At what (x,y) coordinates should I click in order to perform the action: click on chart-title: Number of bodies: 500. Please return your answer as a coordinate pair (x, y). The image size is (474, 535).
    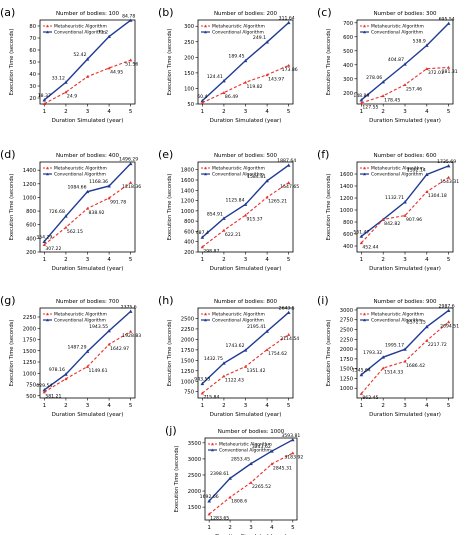
    Looking at the image, I should click on (246, 156).